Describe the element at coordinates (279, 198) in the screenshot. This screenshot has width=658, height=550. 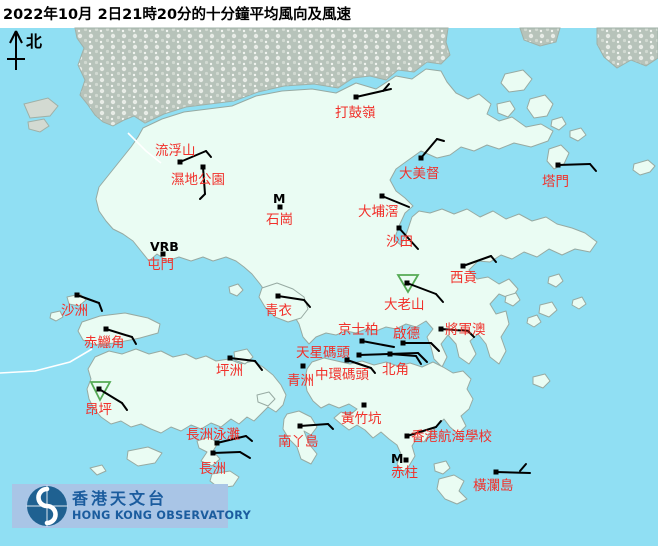
I see `station-marker: M` at that location.